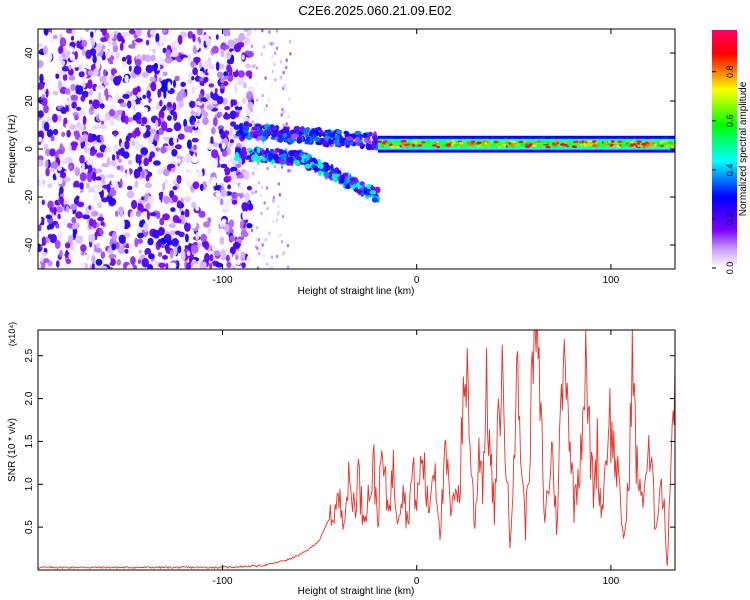 This screenshot has height=600, width=750. Describe the element at coordinates (29, 398) in the screenshot. I see `y-tick-label: 2.0` at that location.